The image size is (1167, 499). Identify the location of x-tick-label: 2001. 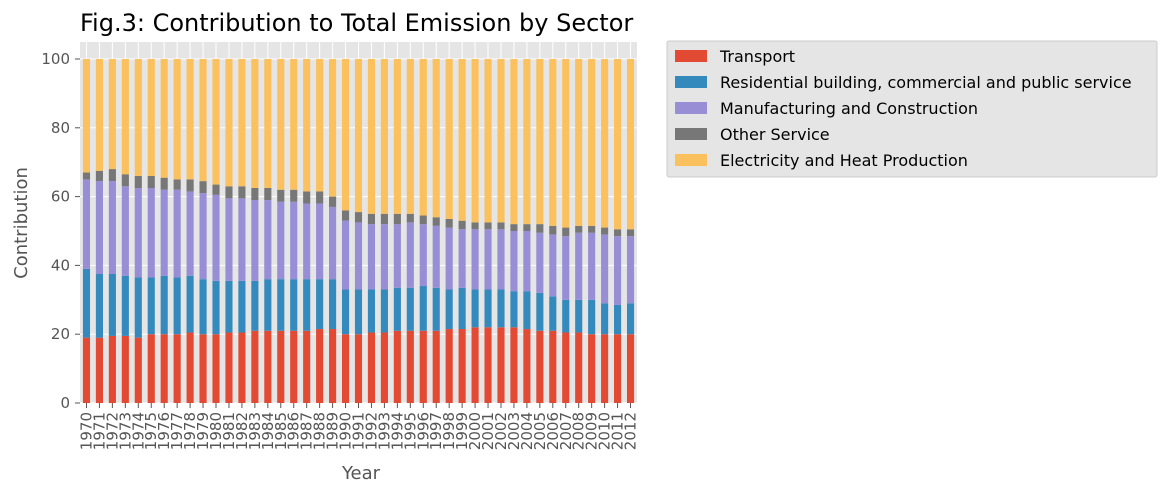
(488, 431).